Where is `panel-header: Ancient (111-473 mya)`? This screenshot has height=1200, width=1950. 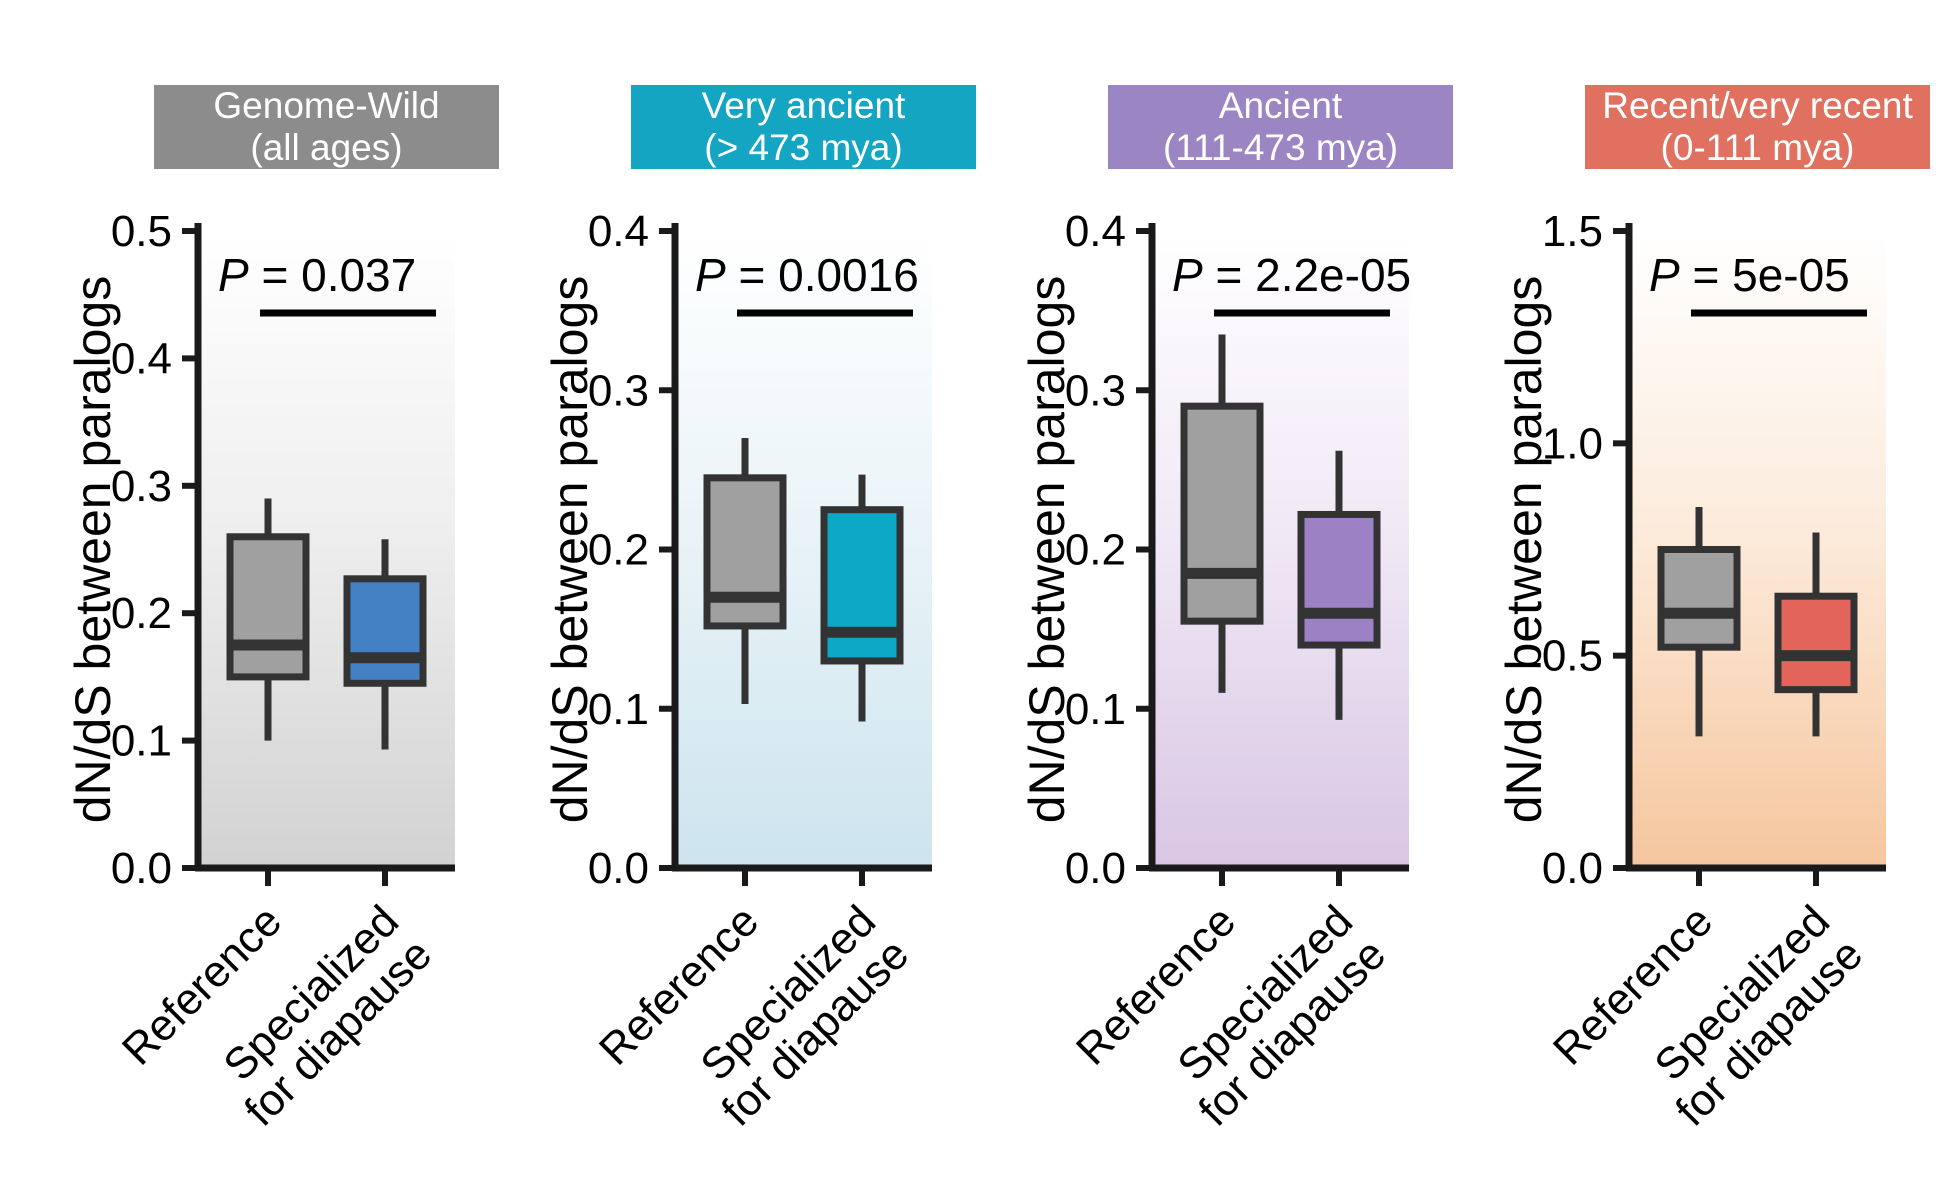 panel-header: Ancient (111-473 mya) is located at coordinates (1280, 127).